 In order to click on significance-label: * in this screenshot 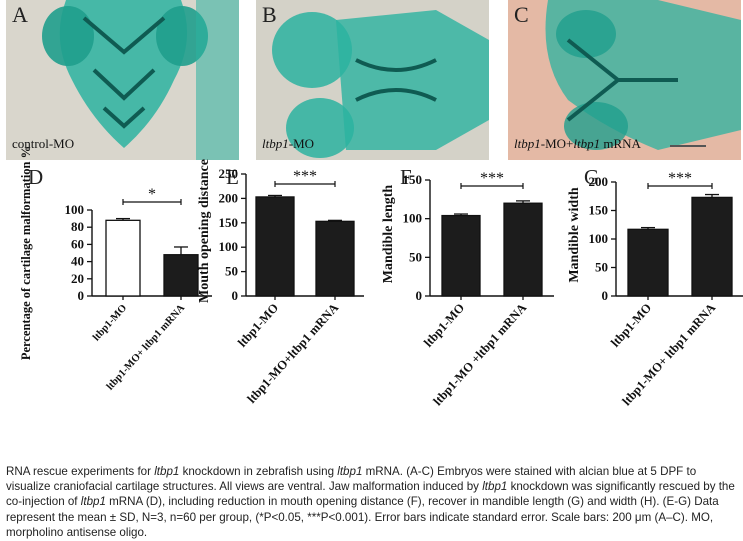, I will do `click(152, 194)`.